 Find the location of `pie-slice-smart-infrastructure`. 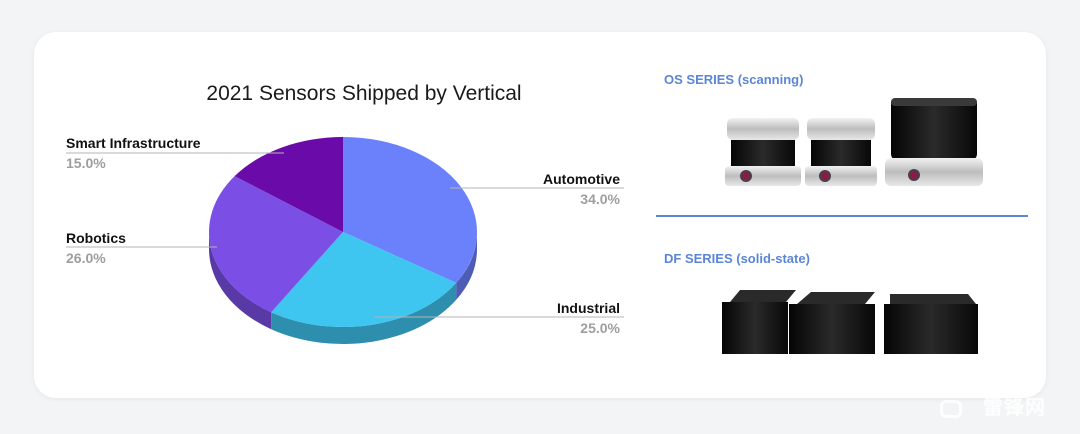

pie-slice-smart-infrastructure is located at coordinates (288, 184).